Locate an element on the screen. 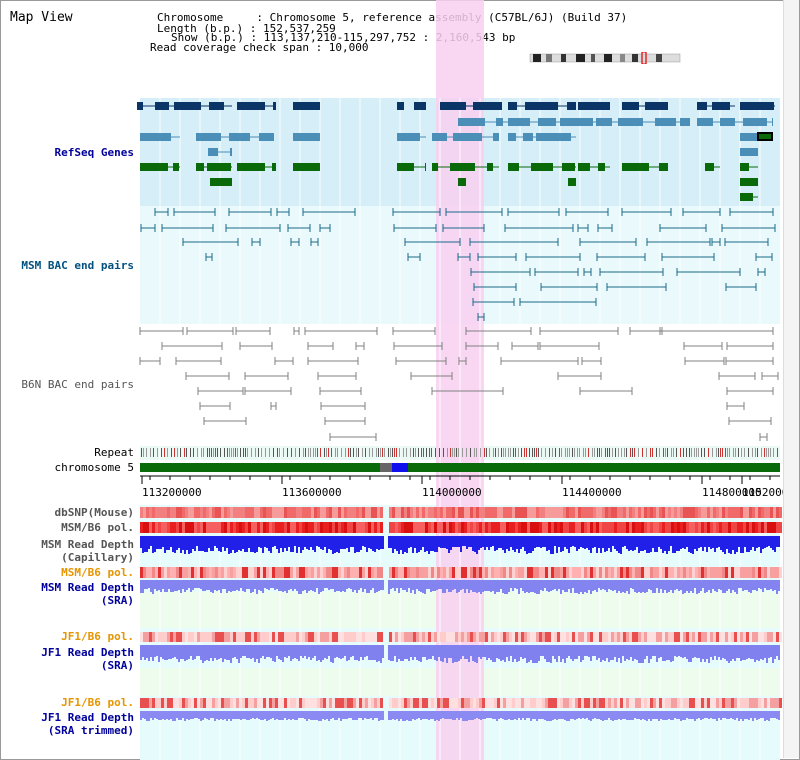  chromosome-bar is located at coordinates (460, 467).